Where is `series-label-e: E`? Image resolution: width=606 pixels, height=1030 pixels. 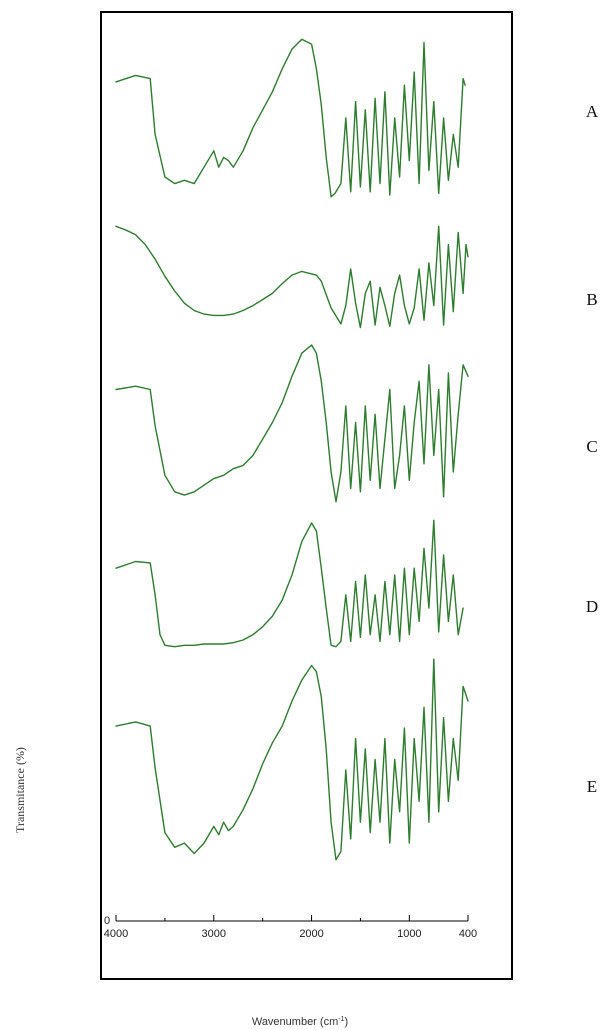
series-label-e: E is located at coordinates (592, 786).